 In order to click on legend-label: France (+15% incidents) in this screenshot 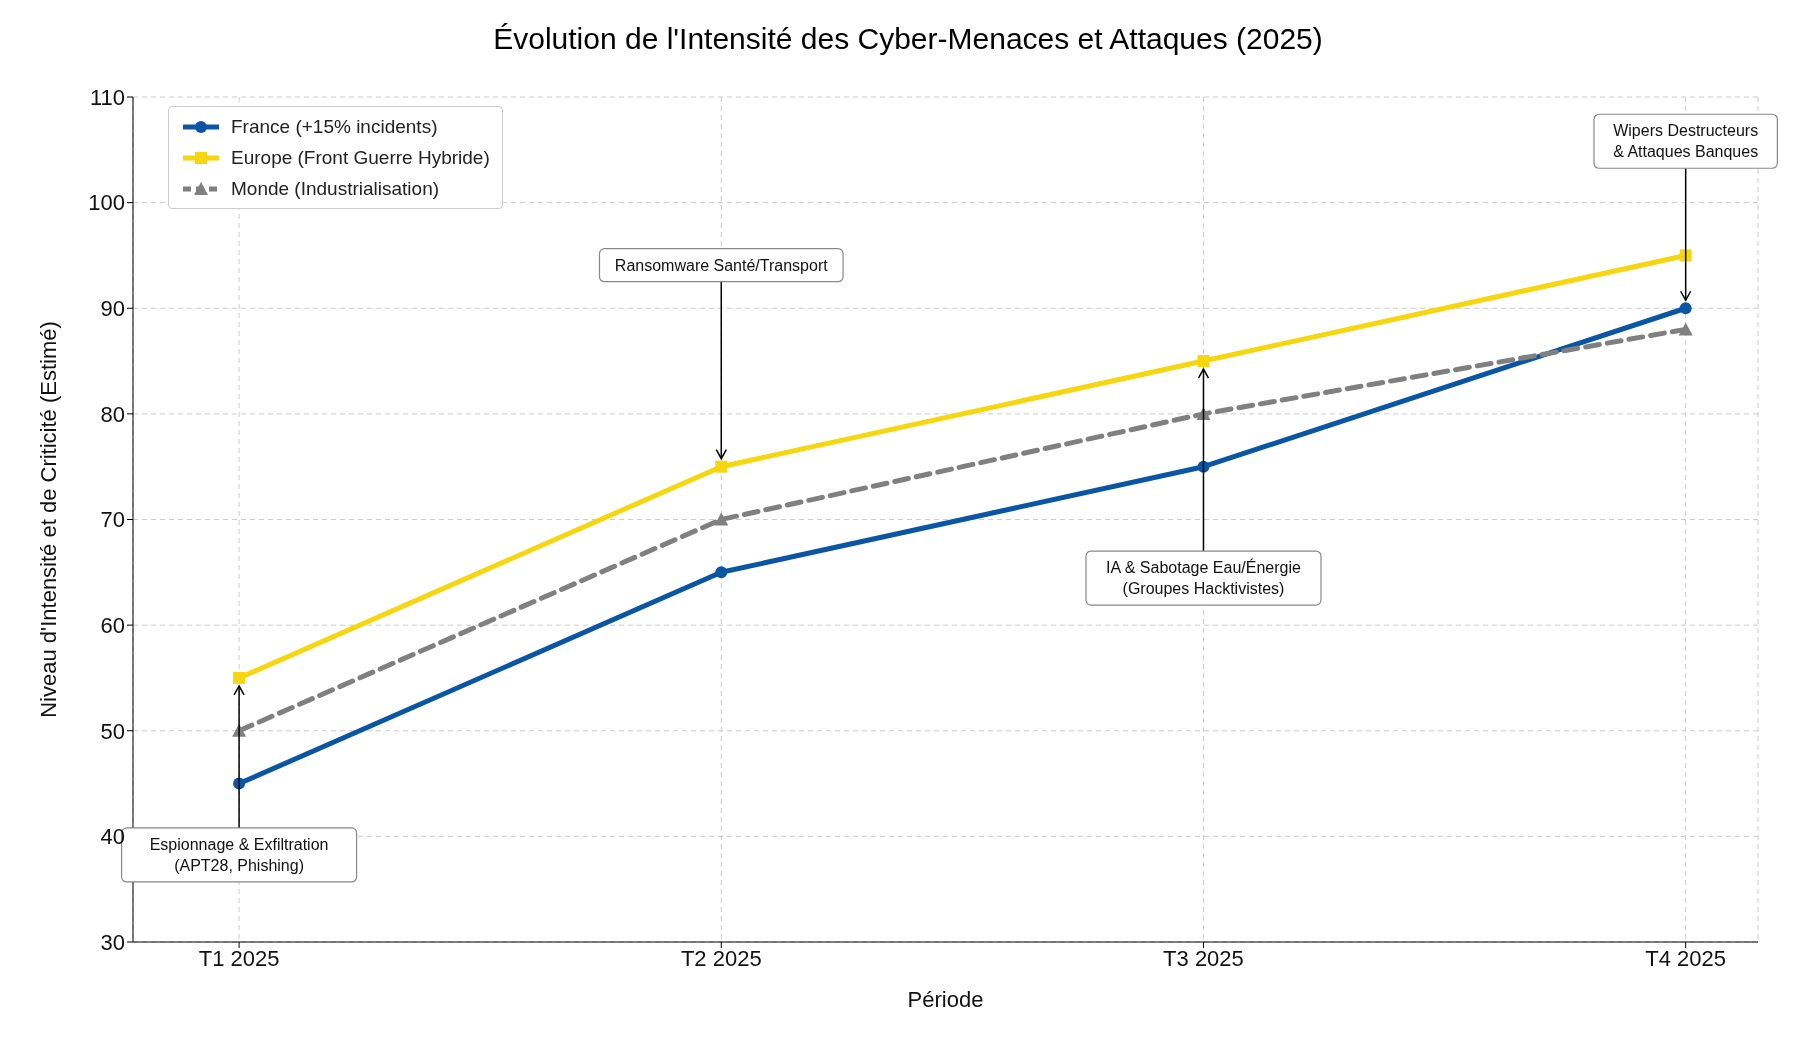, I will do `click(334, 126)`.